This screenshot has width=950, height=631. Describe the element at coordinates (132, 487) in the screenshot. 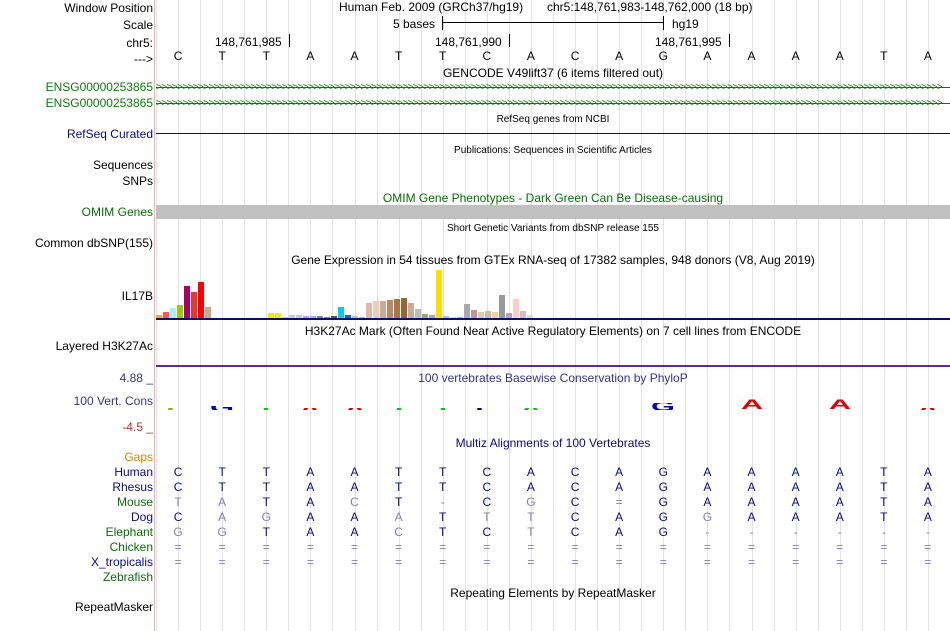

I see `species-label: Rhesus` at that location.